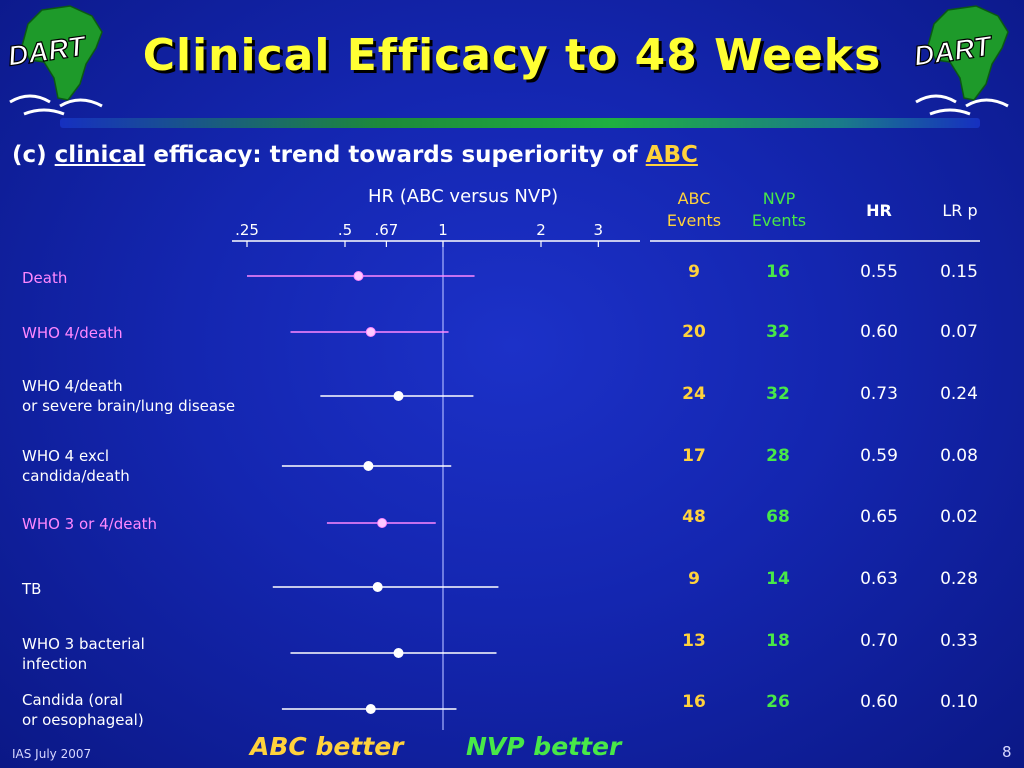 This screenshot has width=1024, height=768. I want to click on nvp-events-cell: 68, so click(778, 517).